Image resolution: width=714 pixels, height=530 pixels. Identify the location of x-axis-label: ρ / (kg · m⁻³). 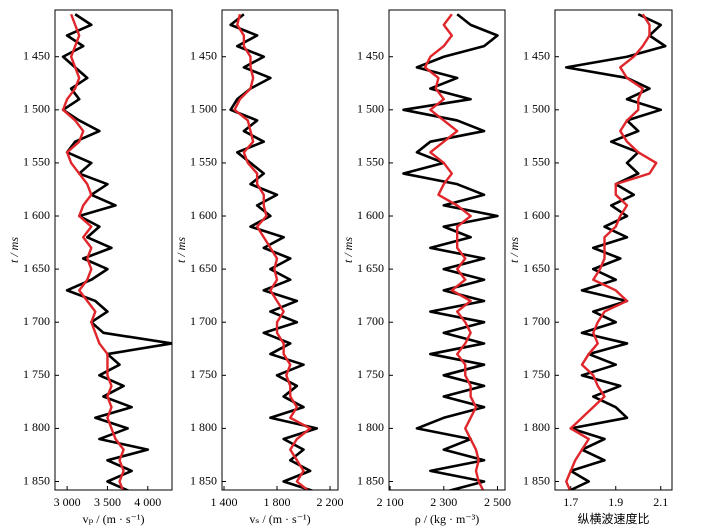
(447, 519).